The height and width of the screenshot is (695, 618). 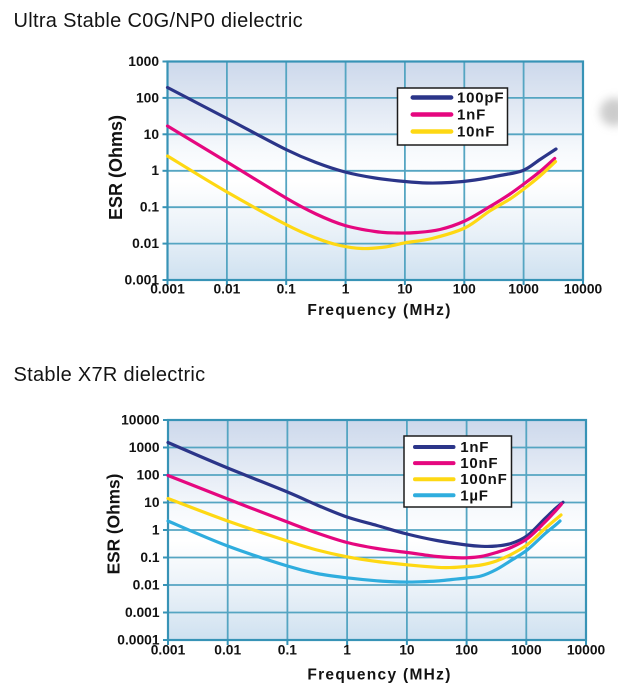 I want to click on svg-text: 0.0001, so click(x=138, y=640).